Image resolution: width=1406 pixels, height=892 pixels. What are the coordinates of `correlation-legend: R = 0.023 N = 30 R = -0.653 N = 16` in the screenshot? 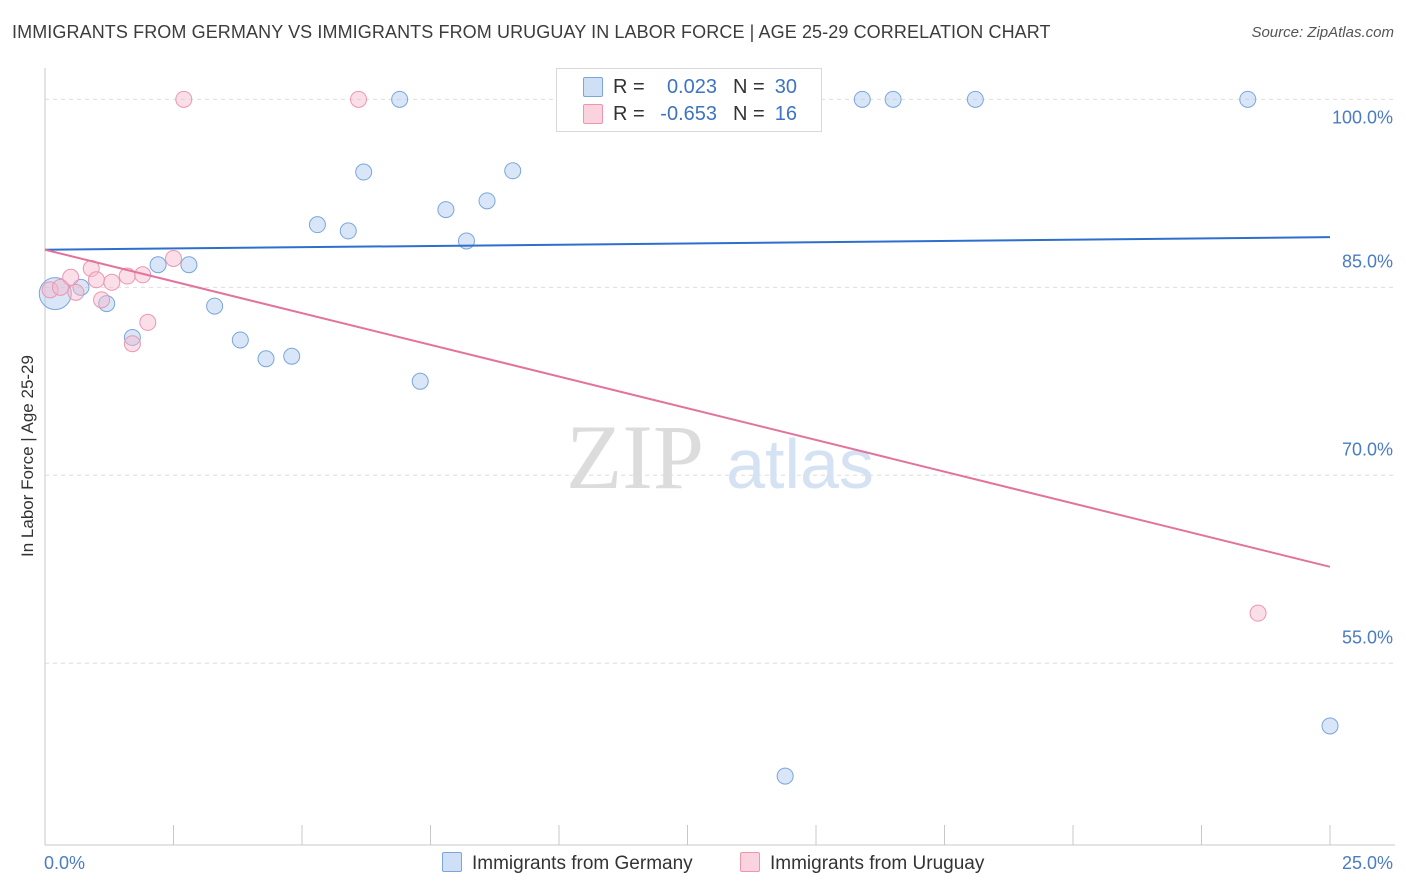 It's located at (689, 100).